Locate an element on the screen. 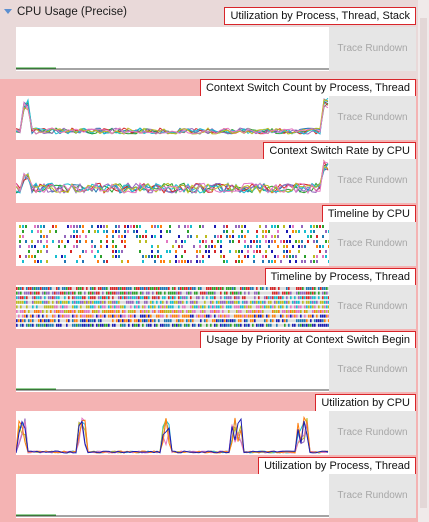  preset-label: Utilization by Process, Thread is located at coordinates (337, 466).